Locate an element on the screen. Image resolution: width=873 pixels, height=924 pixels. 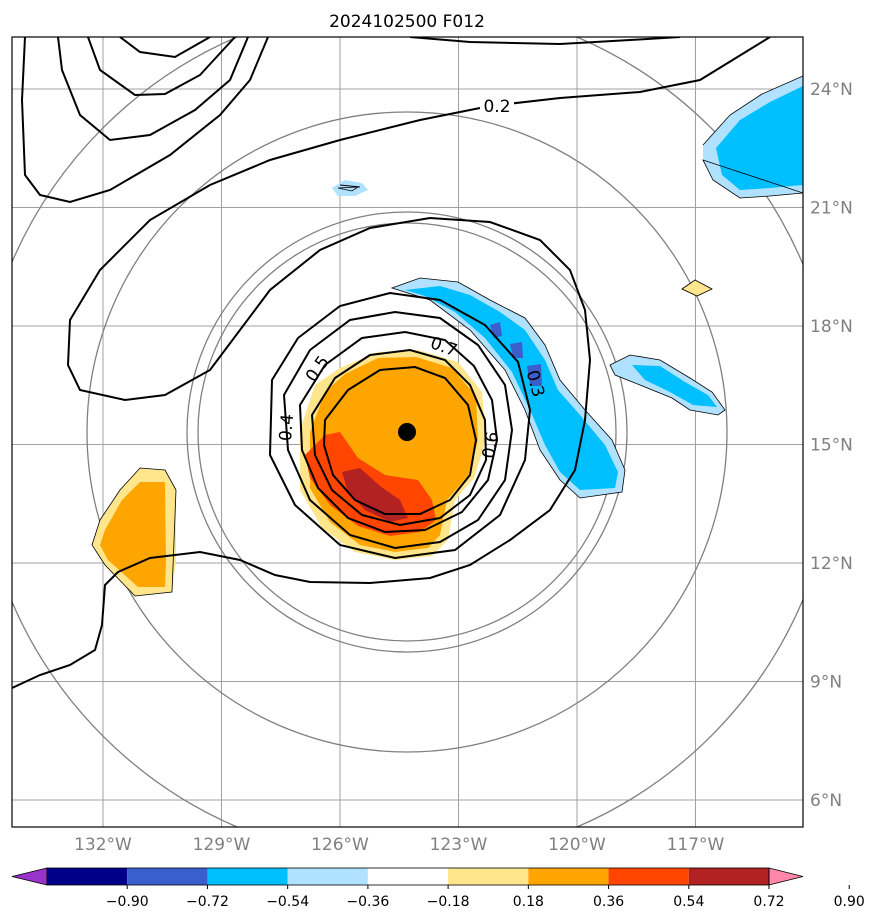
negative-fill-0.54b is located at coordinates (516, 350).